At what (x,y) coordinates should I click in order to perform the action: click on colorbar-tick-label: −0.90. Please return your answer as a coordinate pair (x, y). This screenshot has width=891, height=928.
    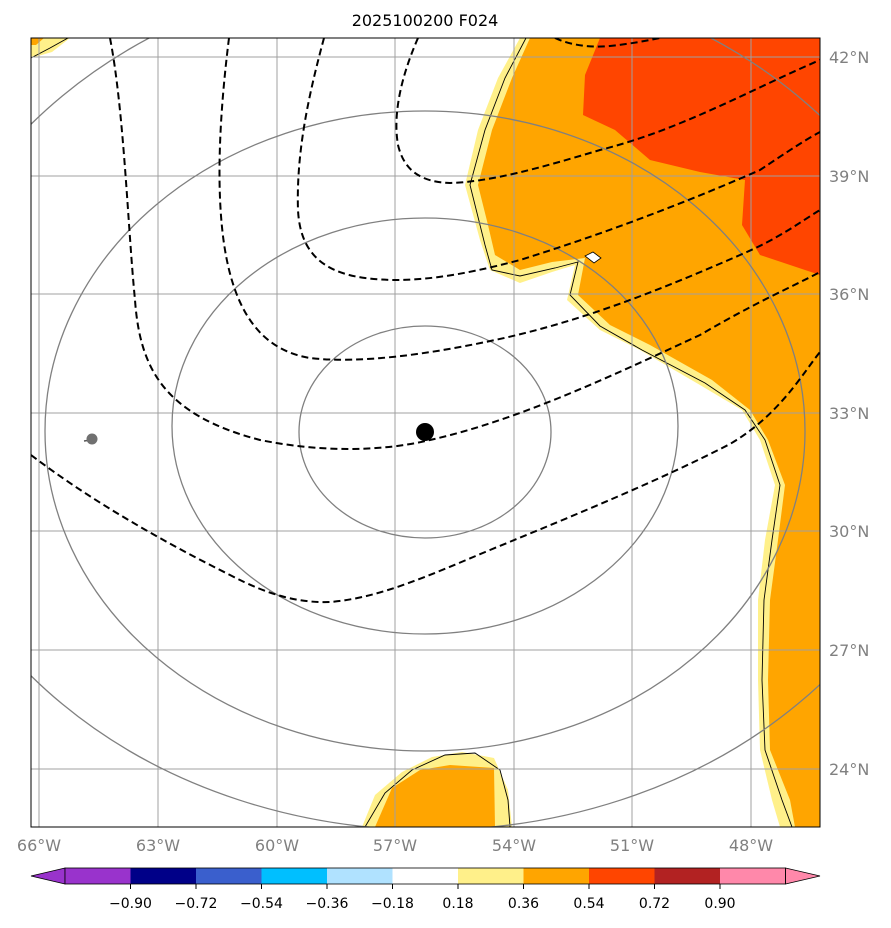
    Looking at the image, I should click on (130, 904).